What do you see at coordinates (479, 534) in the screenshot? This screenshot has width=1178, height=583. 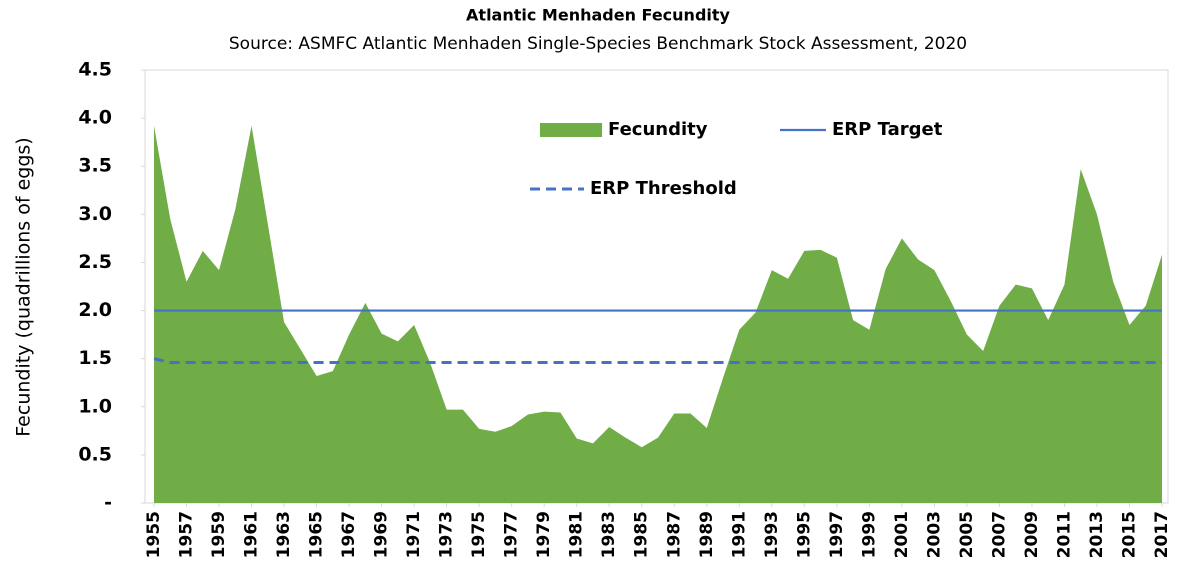 I see `x-tick-label: 1975` at bounding box center [479, 534].